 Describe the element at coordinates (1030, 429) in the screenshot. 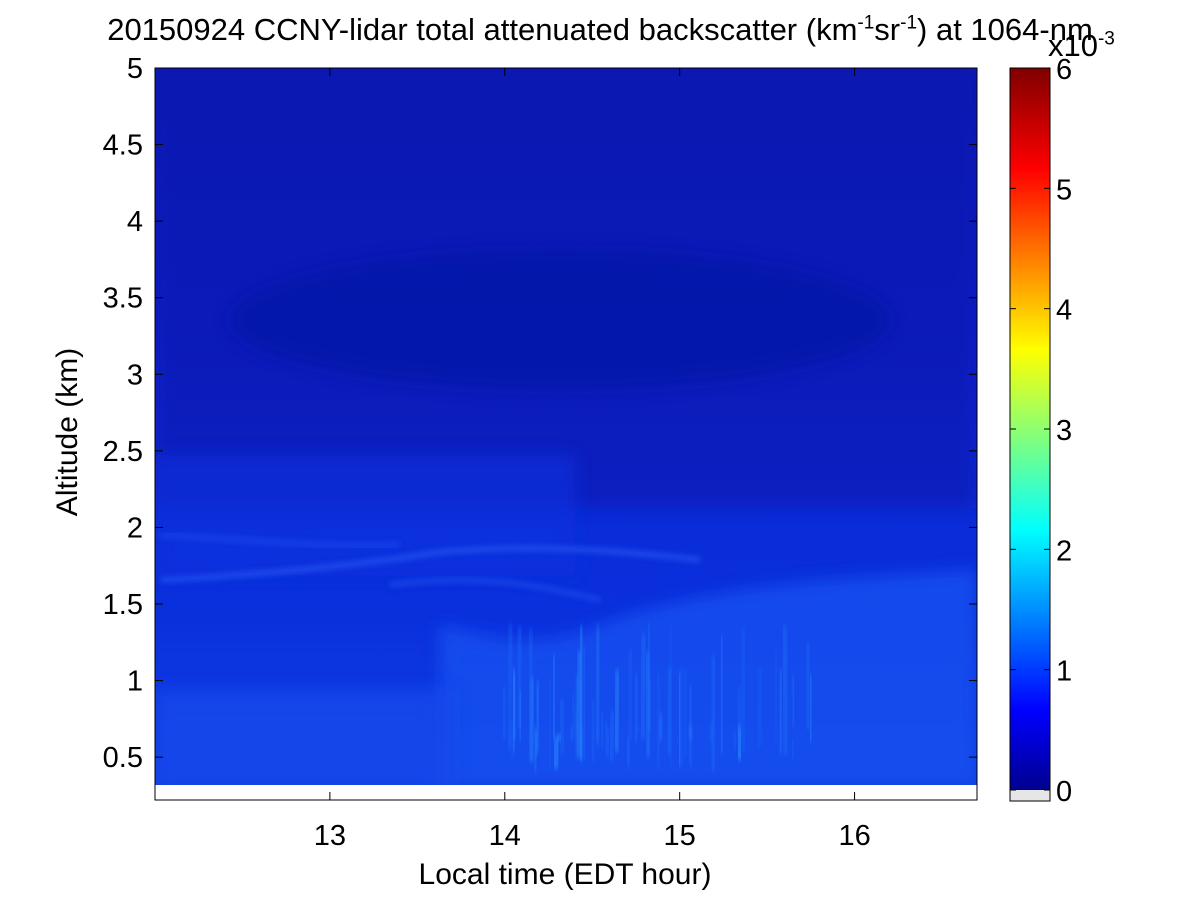

I see `colorbar-scale` at that location.